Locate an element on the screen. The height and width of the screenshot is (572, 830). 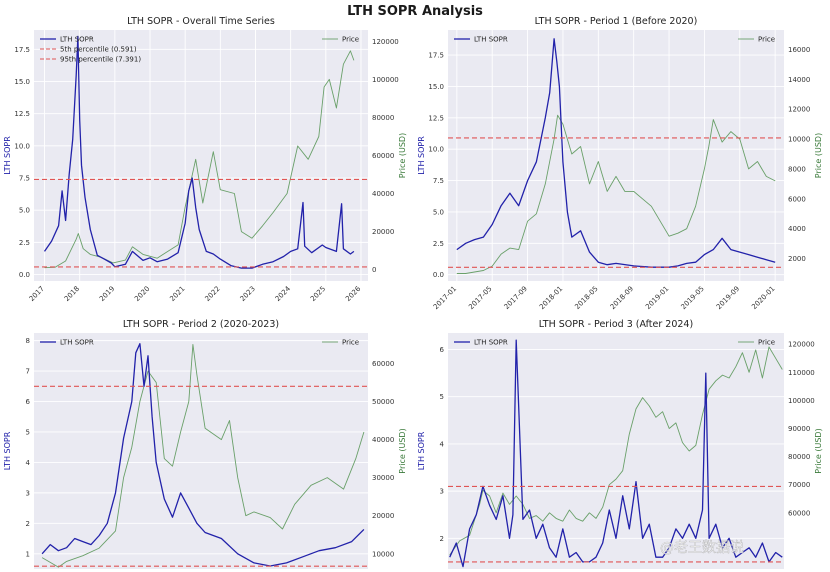
legend-label: 95th percentile (7.391) is located at coordinates (100, 60).